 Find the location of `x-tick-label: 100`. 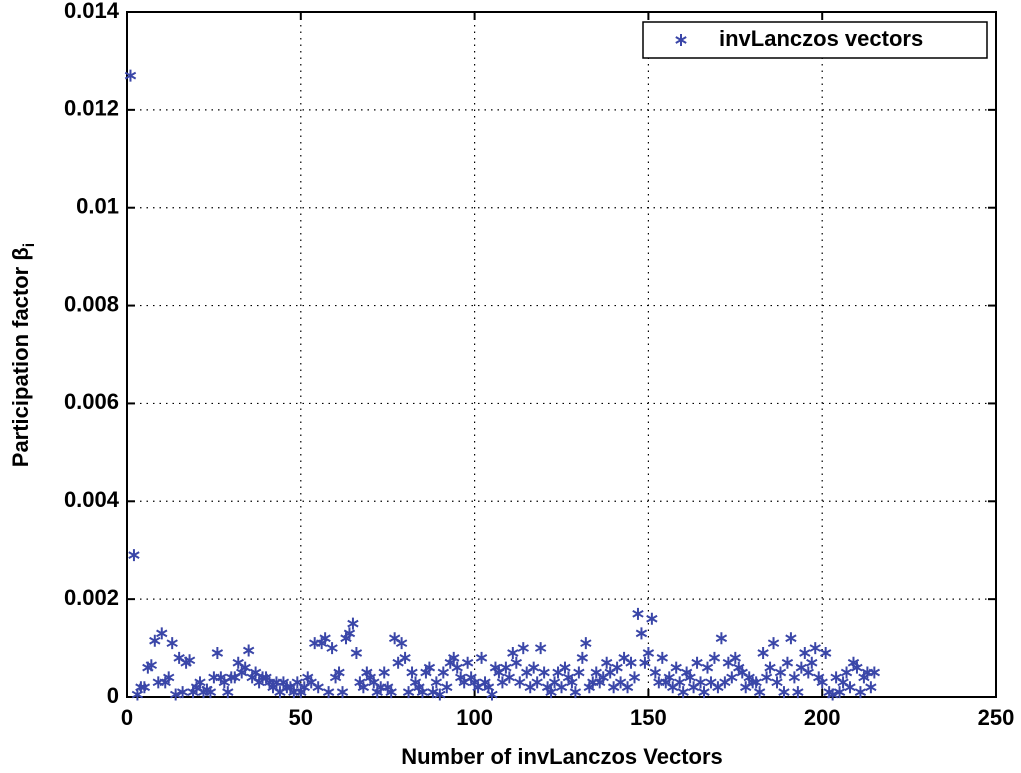

x-tick-label: 100 is located at coordinates (474, 717).